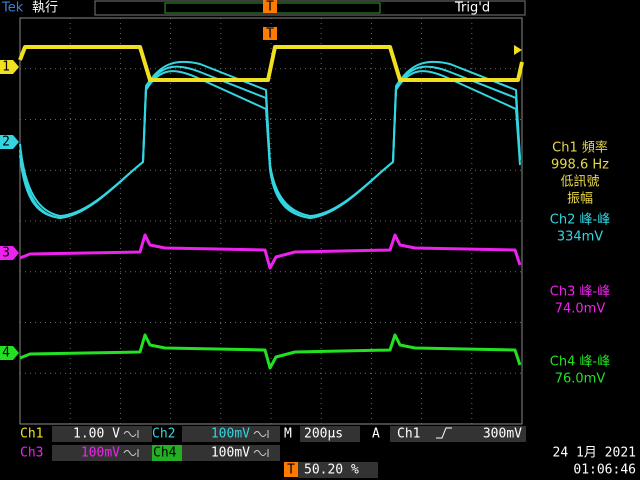  What do you see at coordinates (45, 8) in the screenshot?
I see `run-status: 執行` at bounding box center [45, 8].